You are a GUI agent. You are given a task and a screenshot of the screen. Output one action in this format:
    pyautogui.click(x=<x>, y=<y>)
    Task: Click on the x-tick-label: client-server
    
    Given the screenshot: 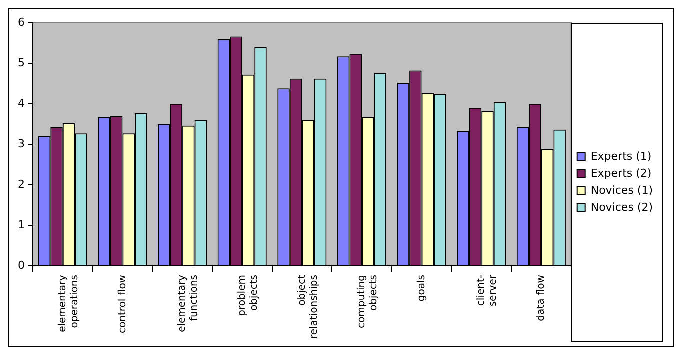 What is the action you would take?
    pyautogui.click(x=488, y=290)
    